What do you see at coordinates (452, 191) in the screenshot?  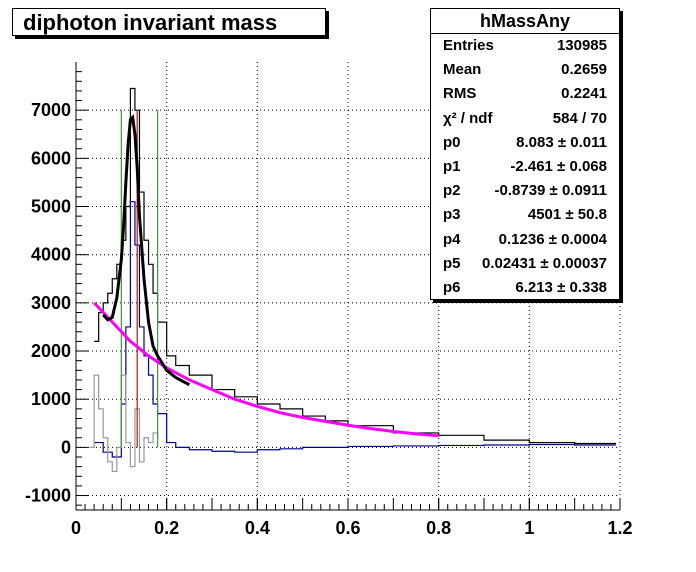 I see `stats-row-name: p2` at bounding box center [452, 191].